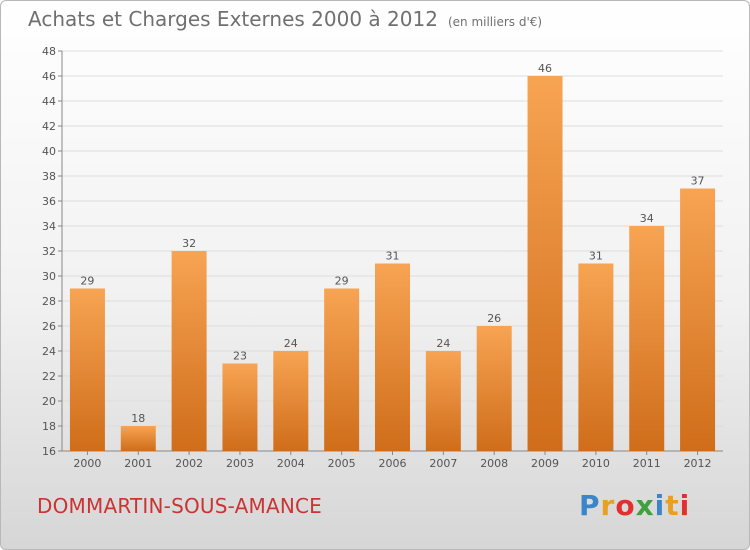  I want to click on y-tick-label: 42, so click(49, 126).